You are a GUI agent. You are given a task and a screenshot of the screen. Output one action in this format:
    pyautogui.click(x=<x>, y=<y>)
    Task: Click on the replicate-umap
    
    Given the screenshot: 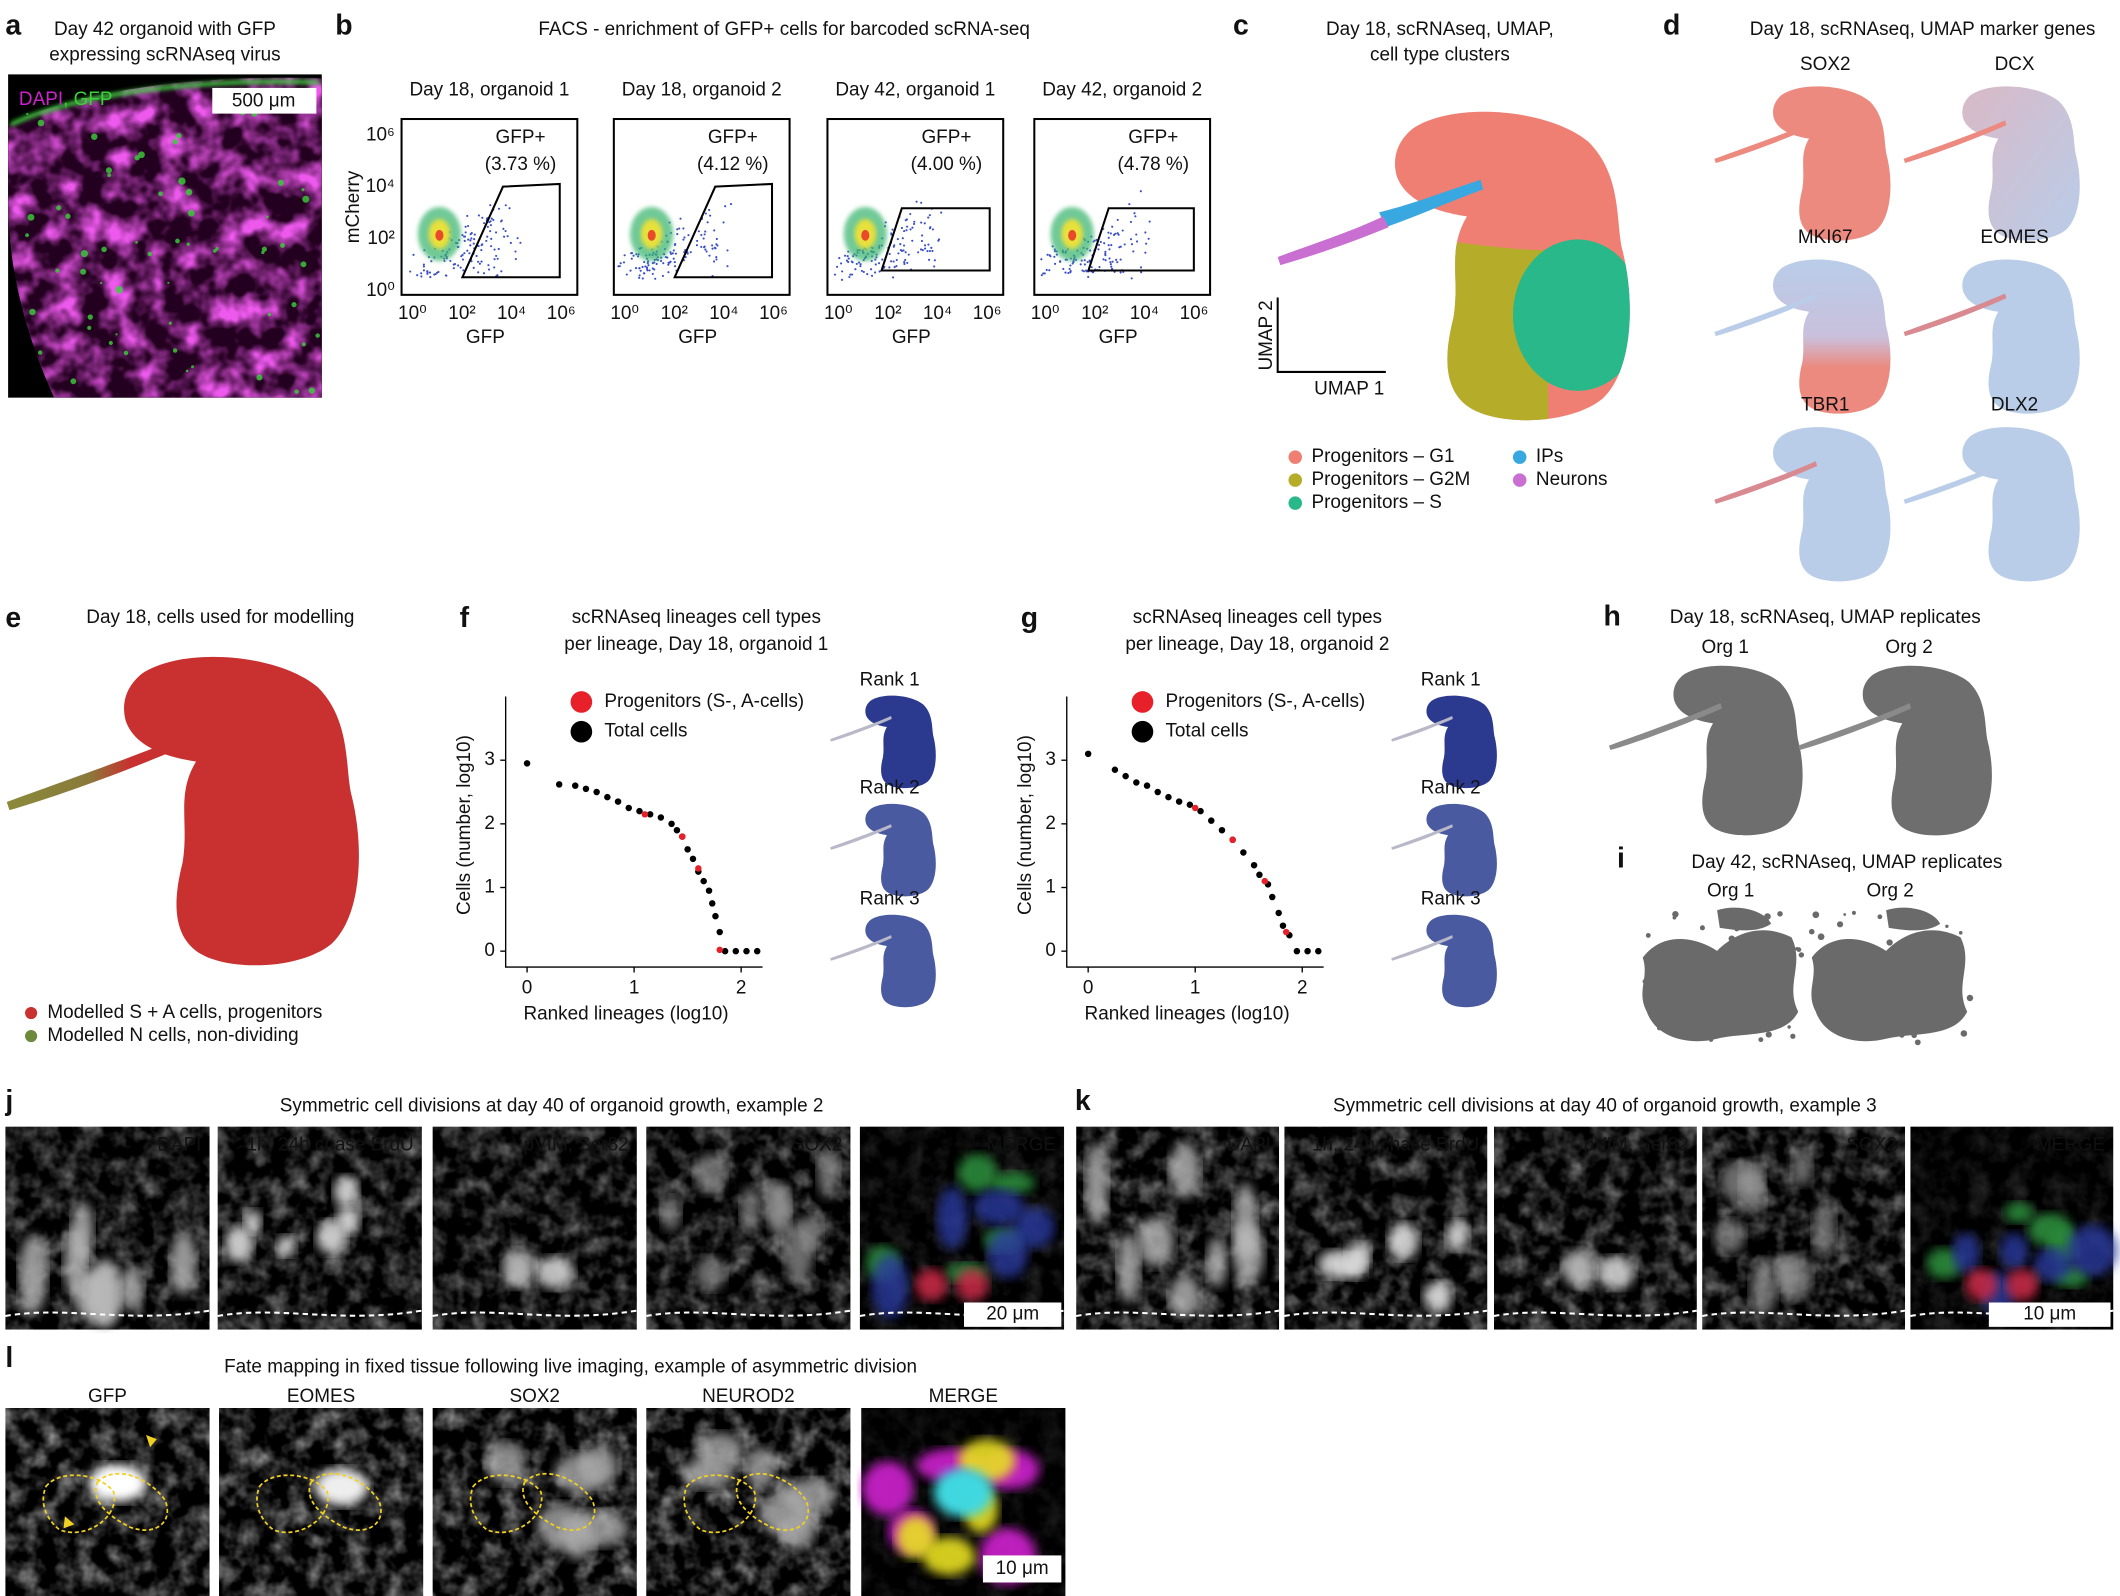 What is the action you would take?
    pyautogui.click(x=1895, y=750)
    